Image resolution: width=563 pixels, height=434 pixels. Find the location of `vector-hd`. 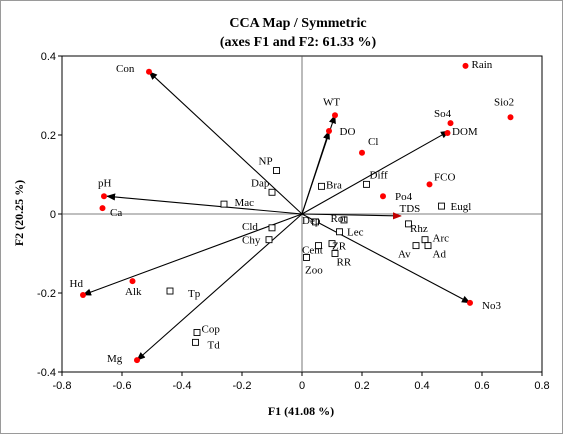

vector-hd is located at coordinates (192, 254).